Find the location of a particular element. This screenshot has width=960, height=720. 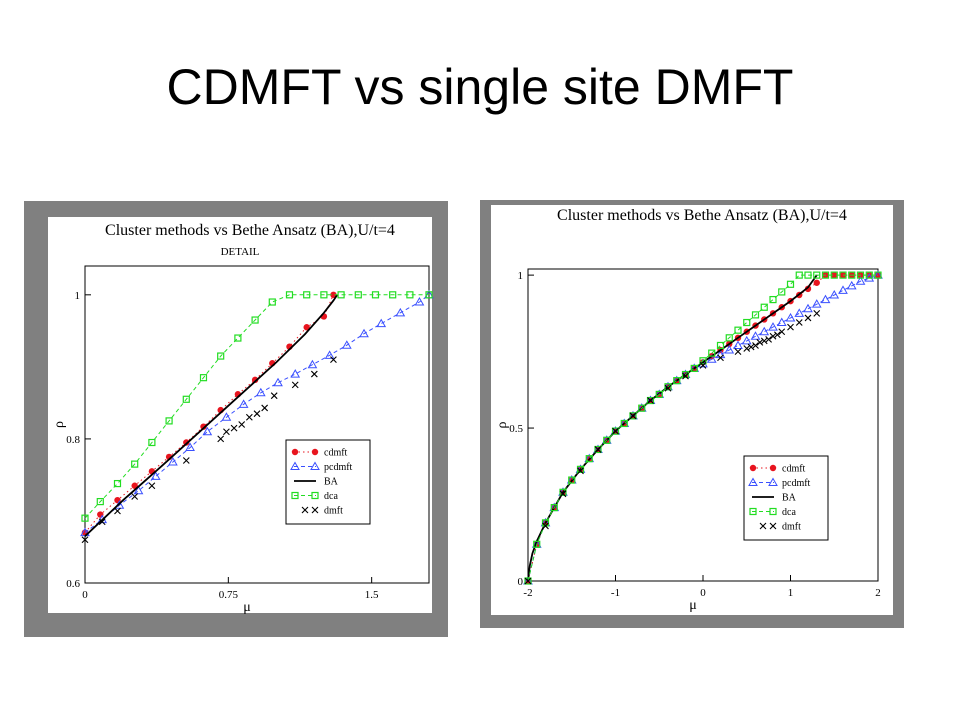

x-tick-label: 1 is located at coordinates (791, 593).